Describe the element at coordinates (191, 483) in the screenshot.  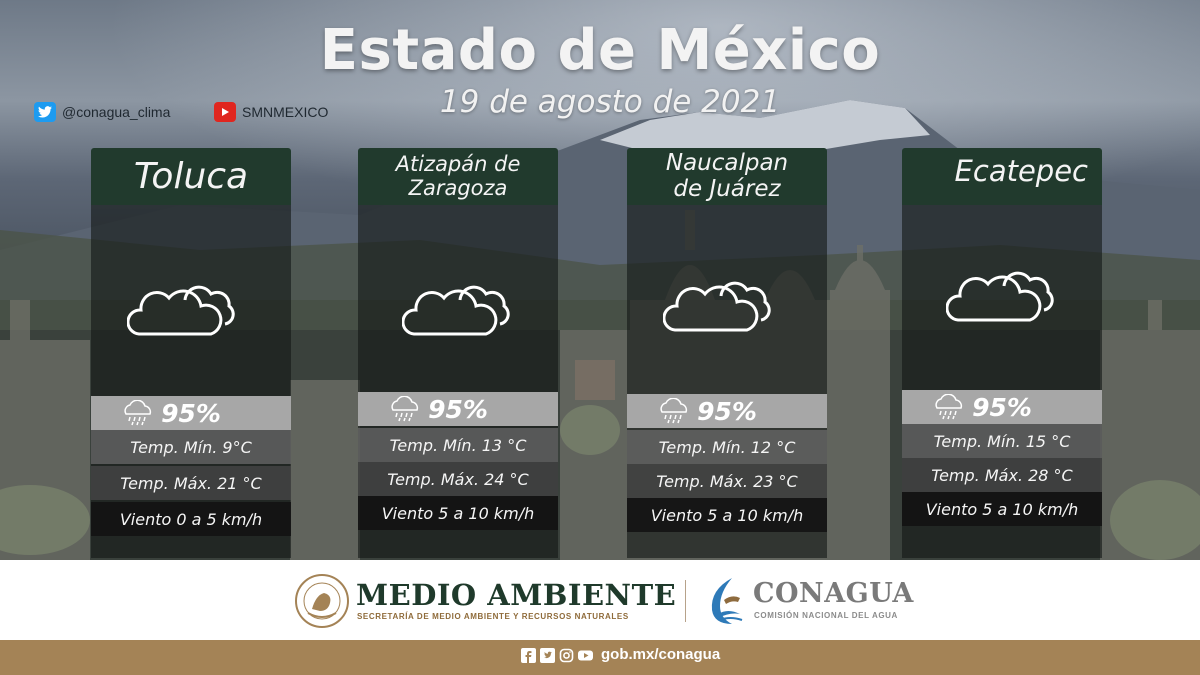
I see `temp-max: Temp. Máx. 21 °C` at that location.